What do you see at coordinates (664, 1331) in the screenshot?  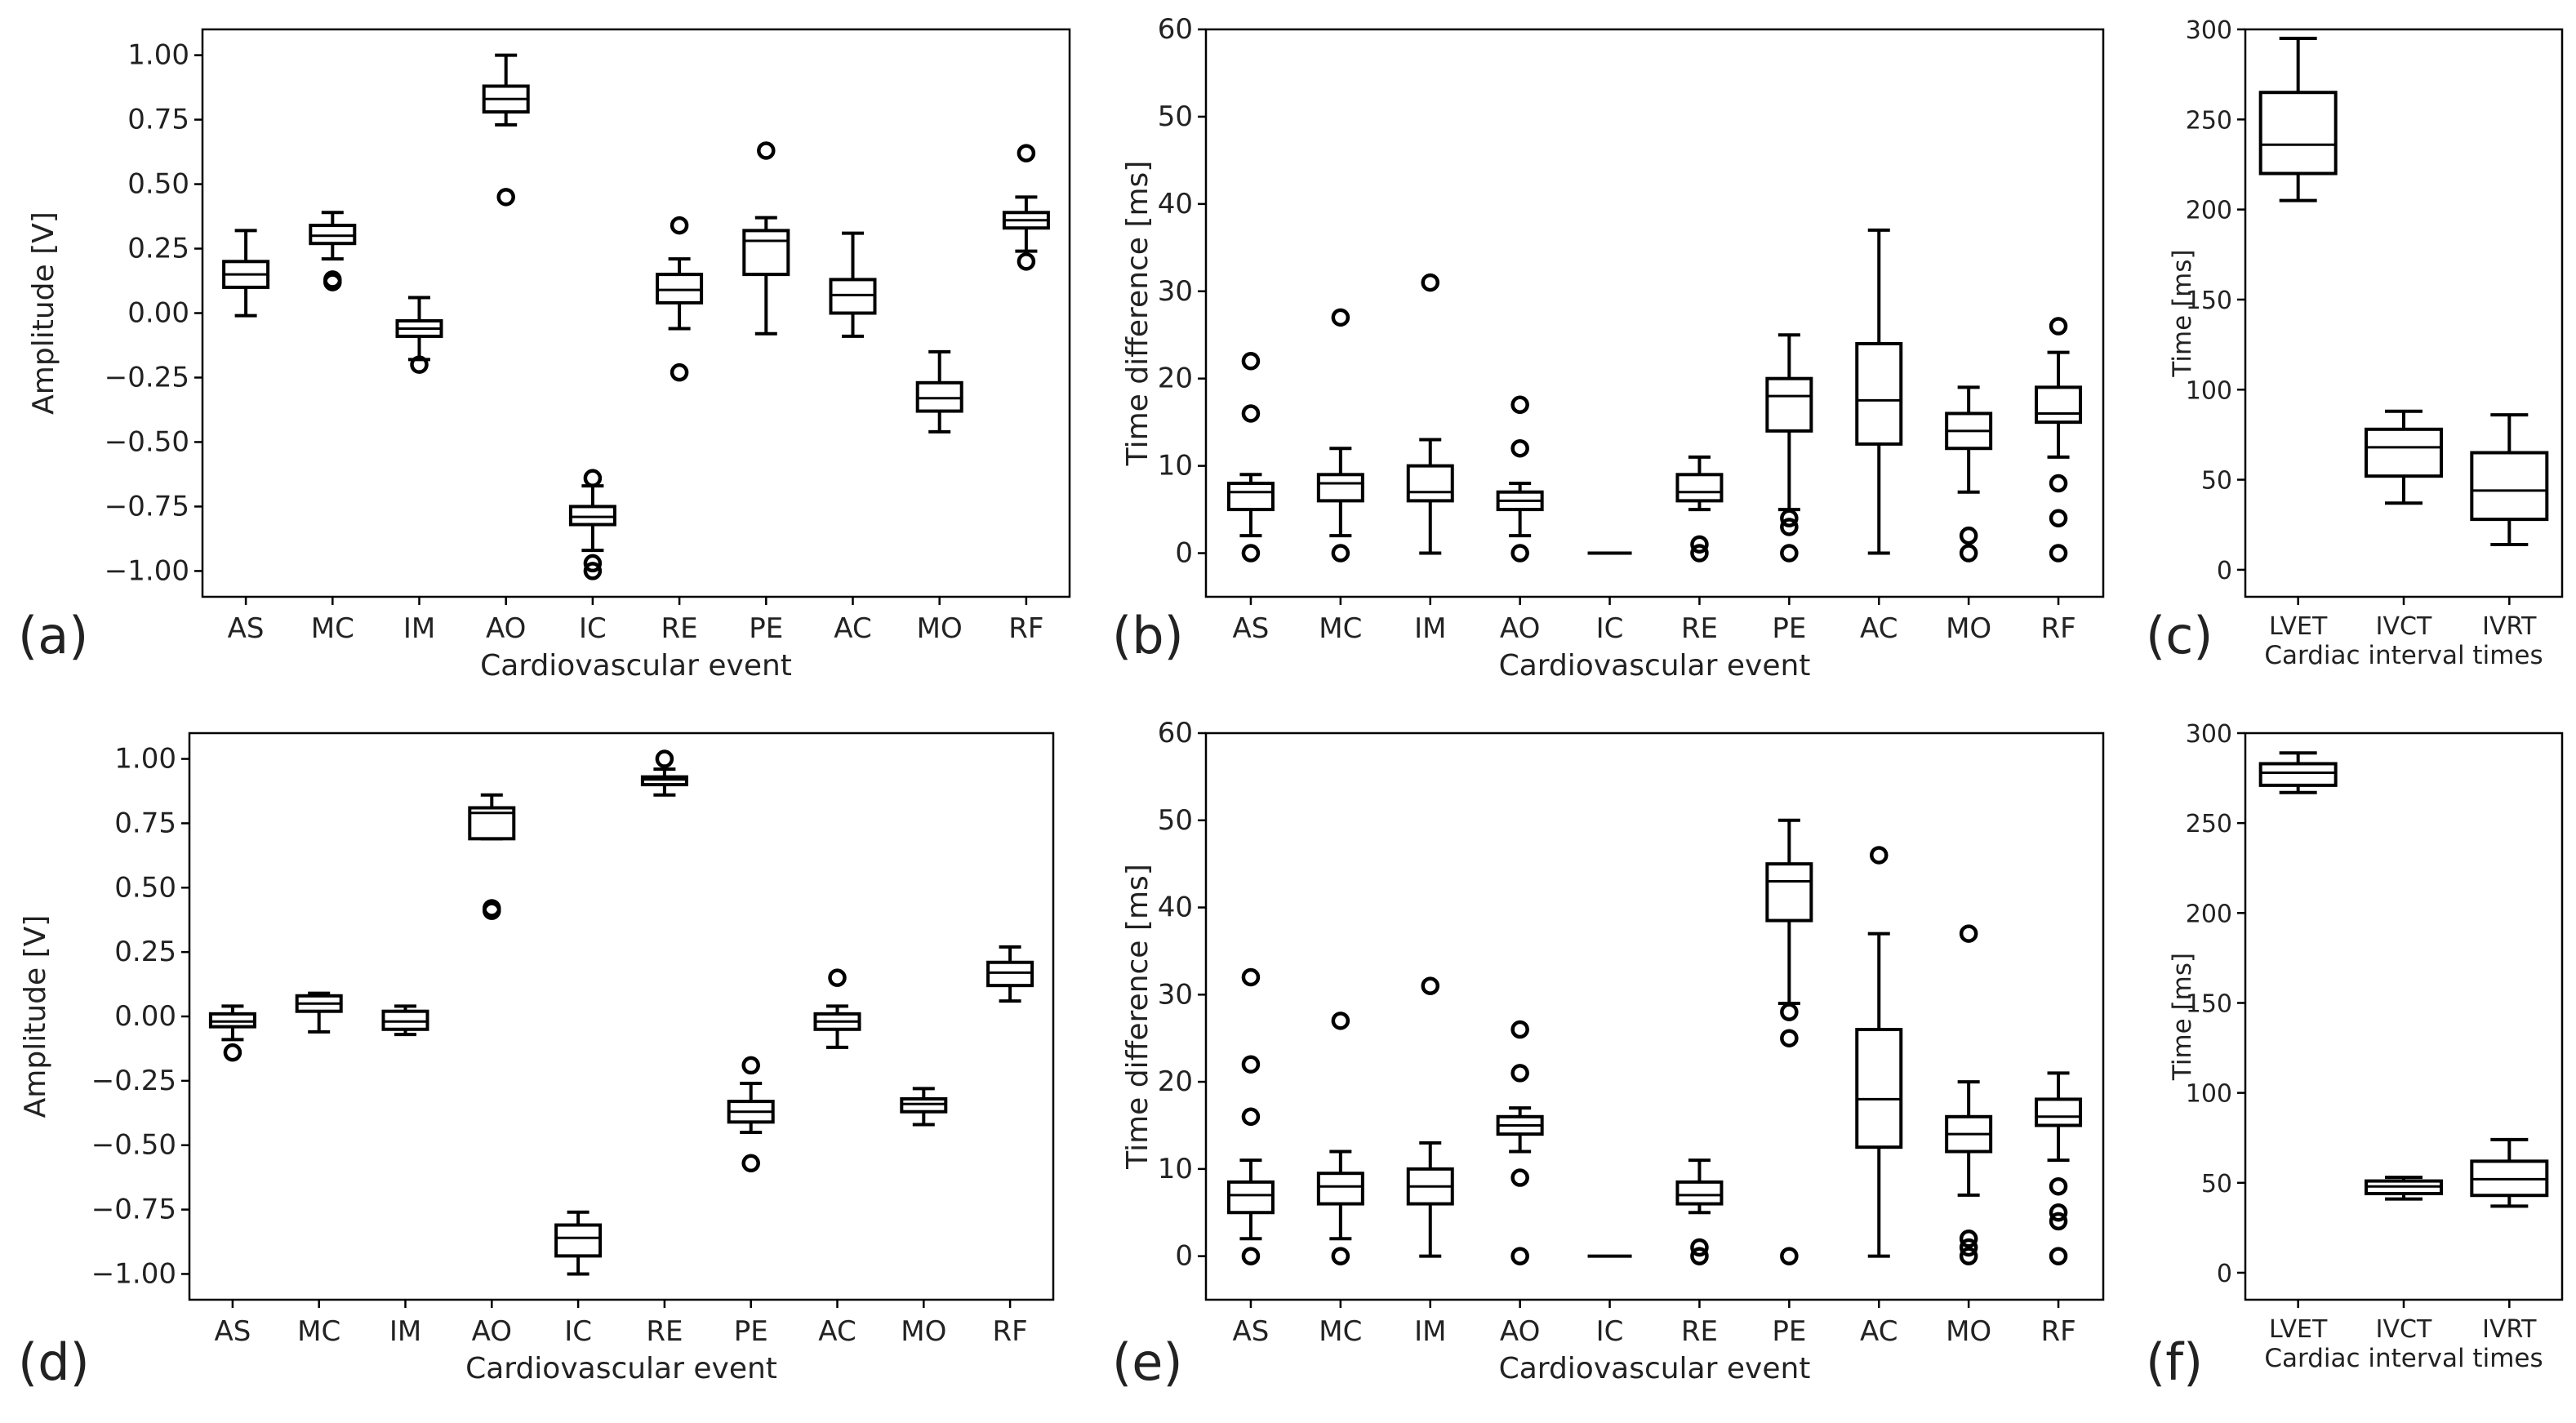 I see `x-tick-label: RE` at bounding box center [664, 1331].